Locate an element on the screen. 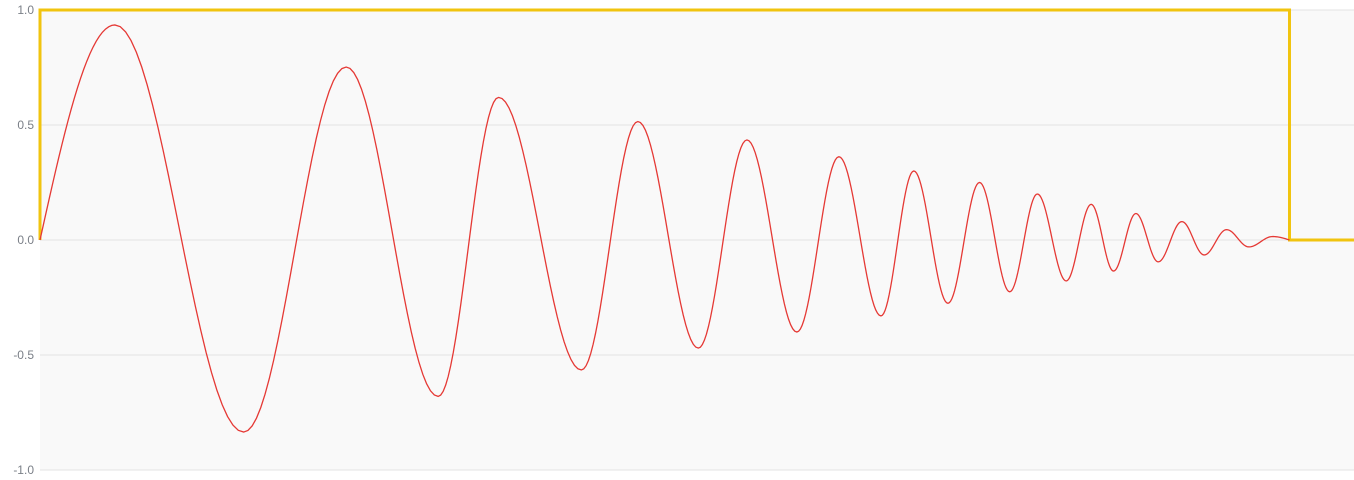 The image size is (1354, 480). y-tick-label: 0.5 is located at coordinates (25, 125).